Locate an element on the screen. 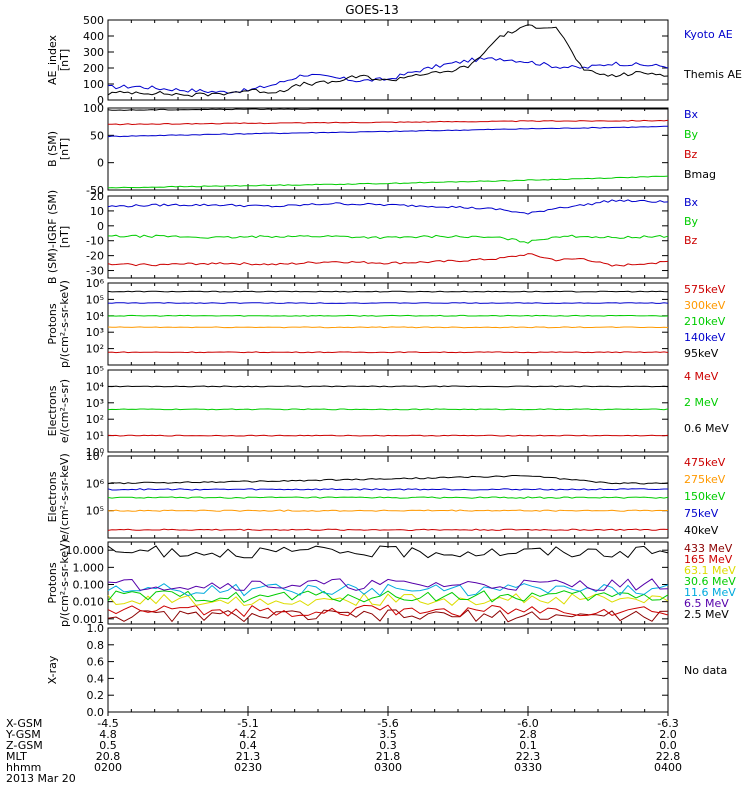 The width and height of the screenshot is (750, 800). footer-value: 0.1 is located at coordinates (528, 745).